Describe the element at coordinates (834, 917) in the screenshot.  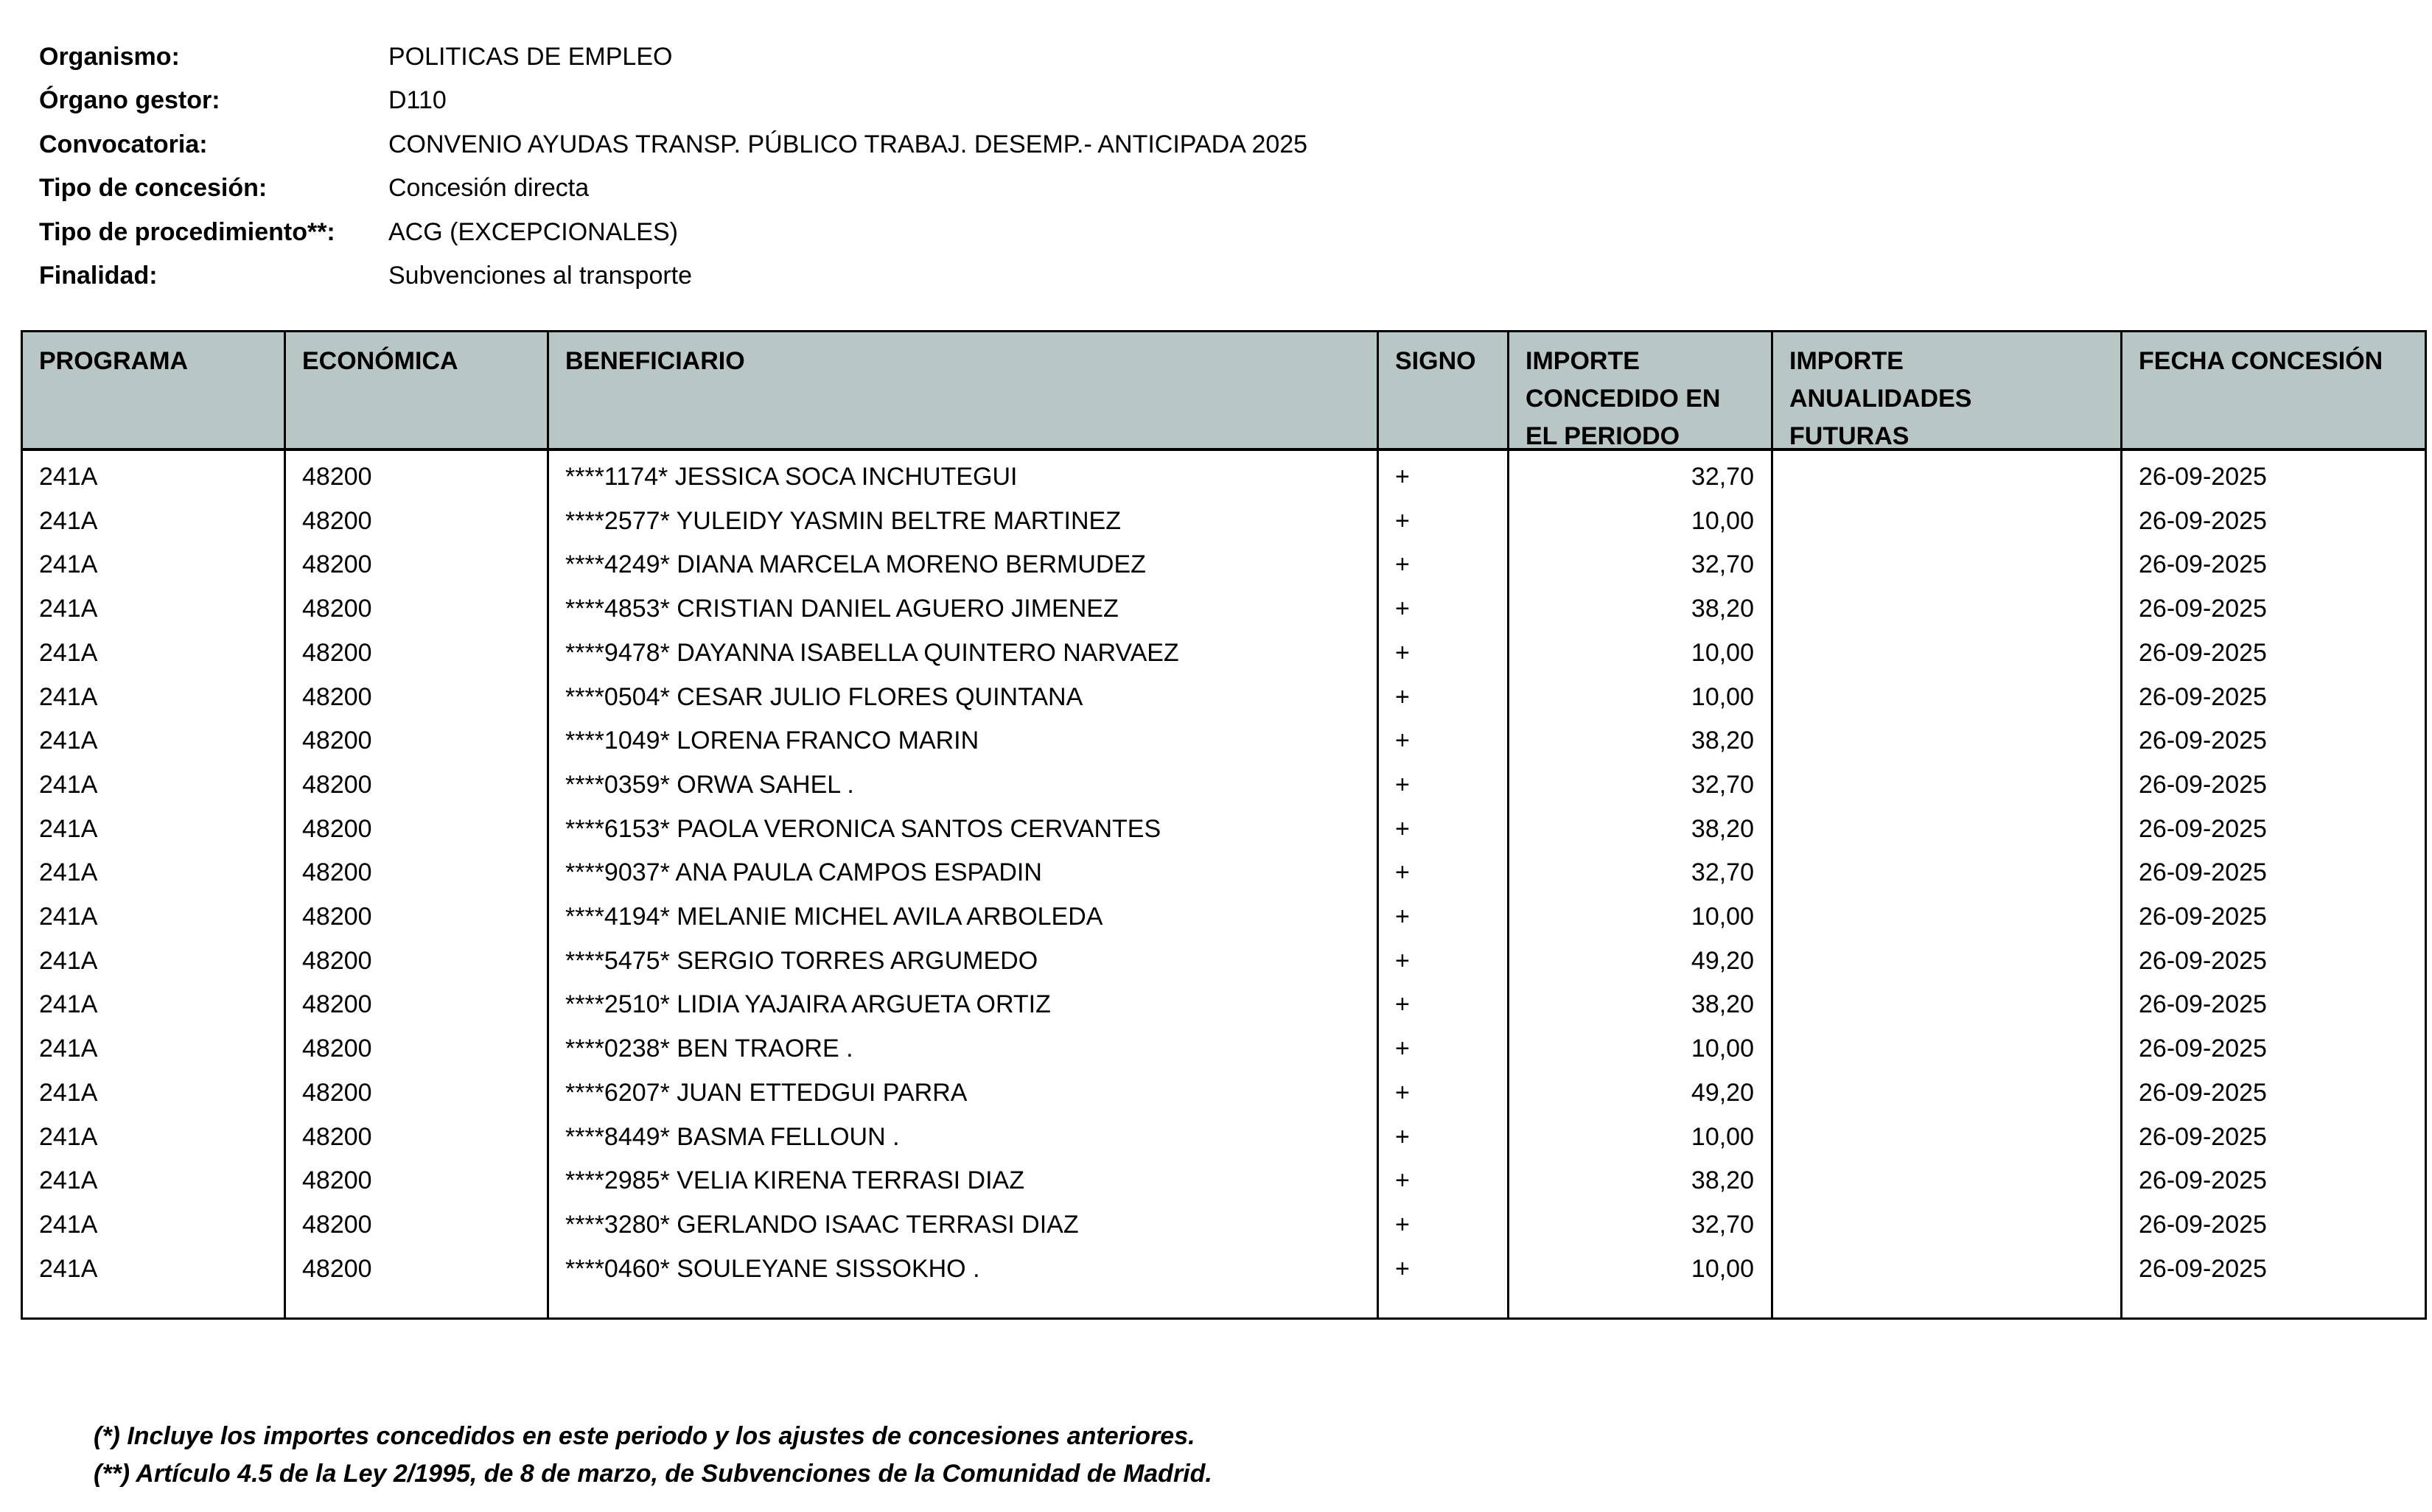
I see `cell-beneficiario: ****4194* MELANIE MICHEL AVILA ARBOLEDA` at that location.